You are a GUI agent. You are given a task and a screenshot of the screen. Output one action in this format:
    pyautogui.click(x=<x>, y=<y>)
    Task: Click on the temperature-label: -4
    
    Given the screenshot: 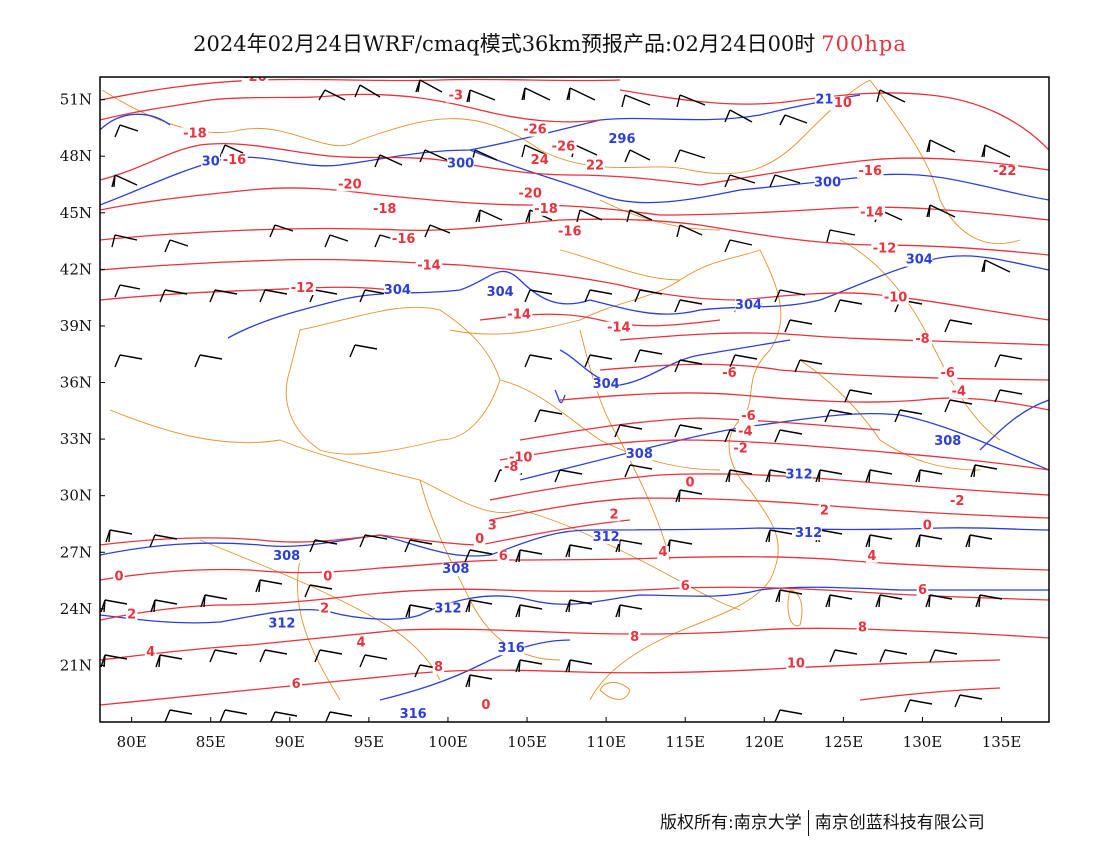 What is the action you would take?
    pyautogui.click(x=745, y=431)
    